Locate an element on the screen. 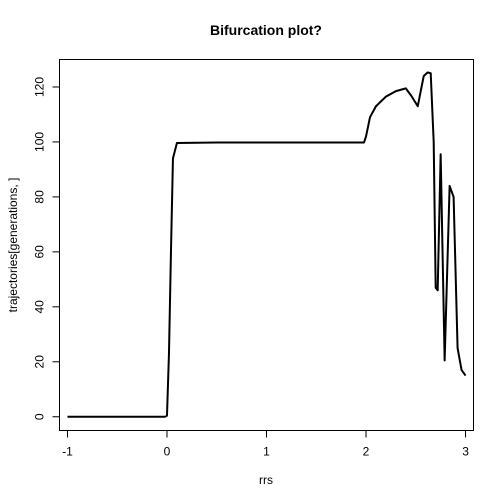 Image resolution: width=504 pixels, height=504 pixels. y-axis: 0 20 40 60 80 100 120 is located at coordinates (46, 248).